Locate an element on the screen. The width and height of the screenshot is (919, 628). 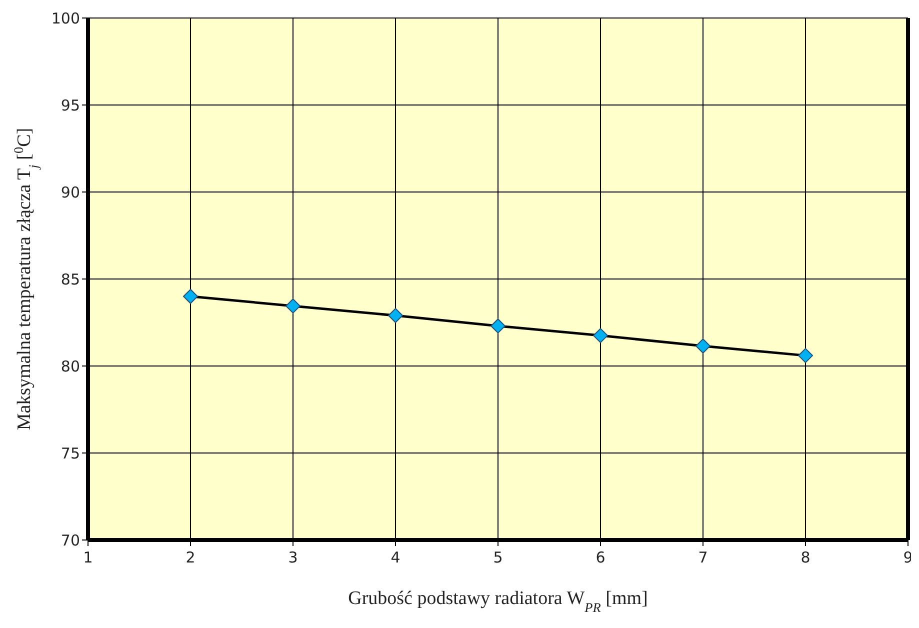
x-tick-label: 2 is located at coordinates (191, 557).